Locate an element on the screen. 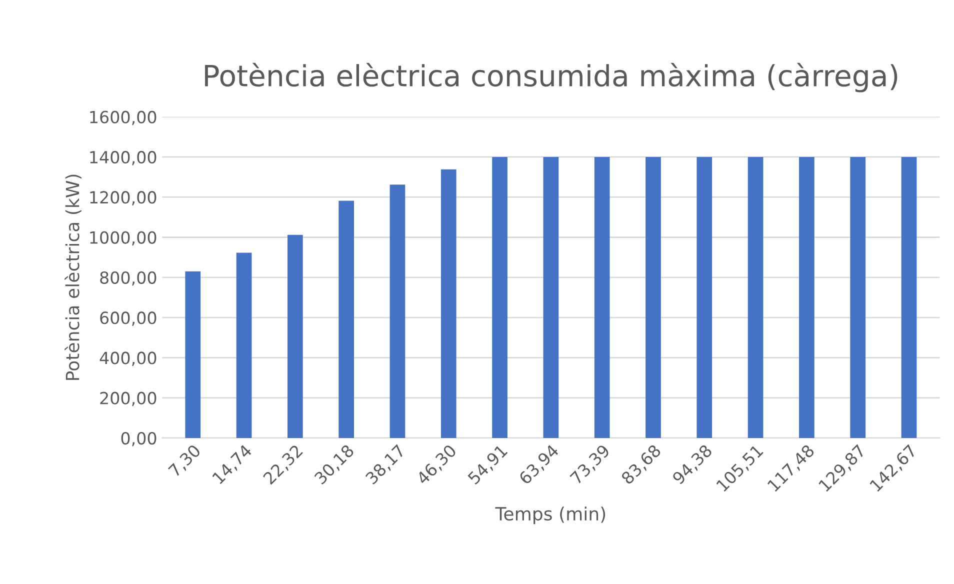 This screenshot has width=954, height=584. y-tick-label: 1000,00 is located at coordinates (123, 238).